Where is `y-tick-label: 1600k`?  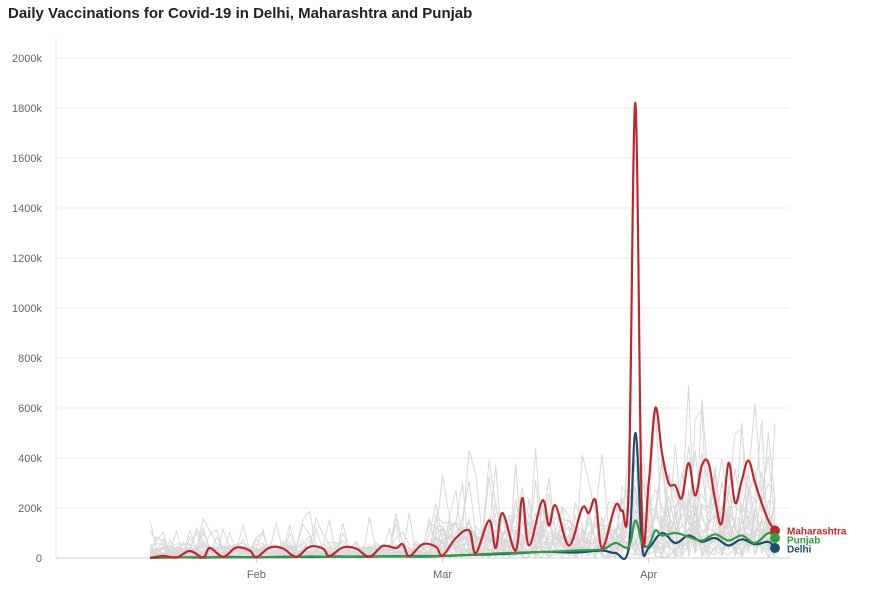 y-tick-label: 1600k is located at coordinates (27, 159).